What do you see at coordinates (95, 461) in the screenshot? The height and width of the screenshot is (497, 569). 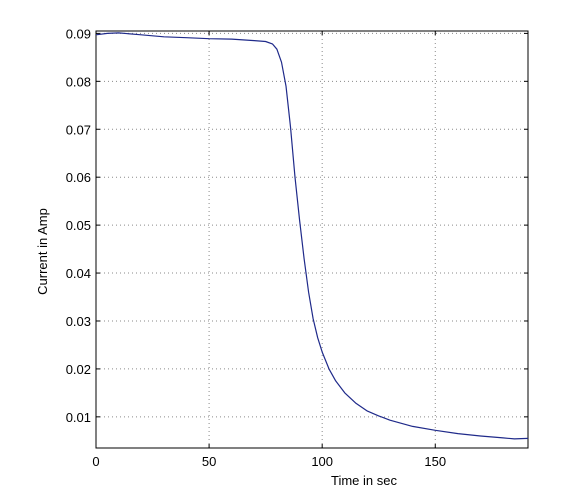 I see `x-tick-label: 0` at bounding box center [95, 461].